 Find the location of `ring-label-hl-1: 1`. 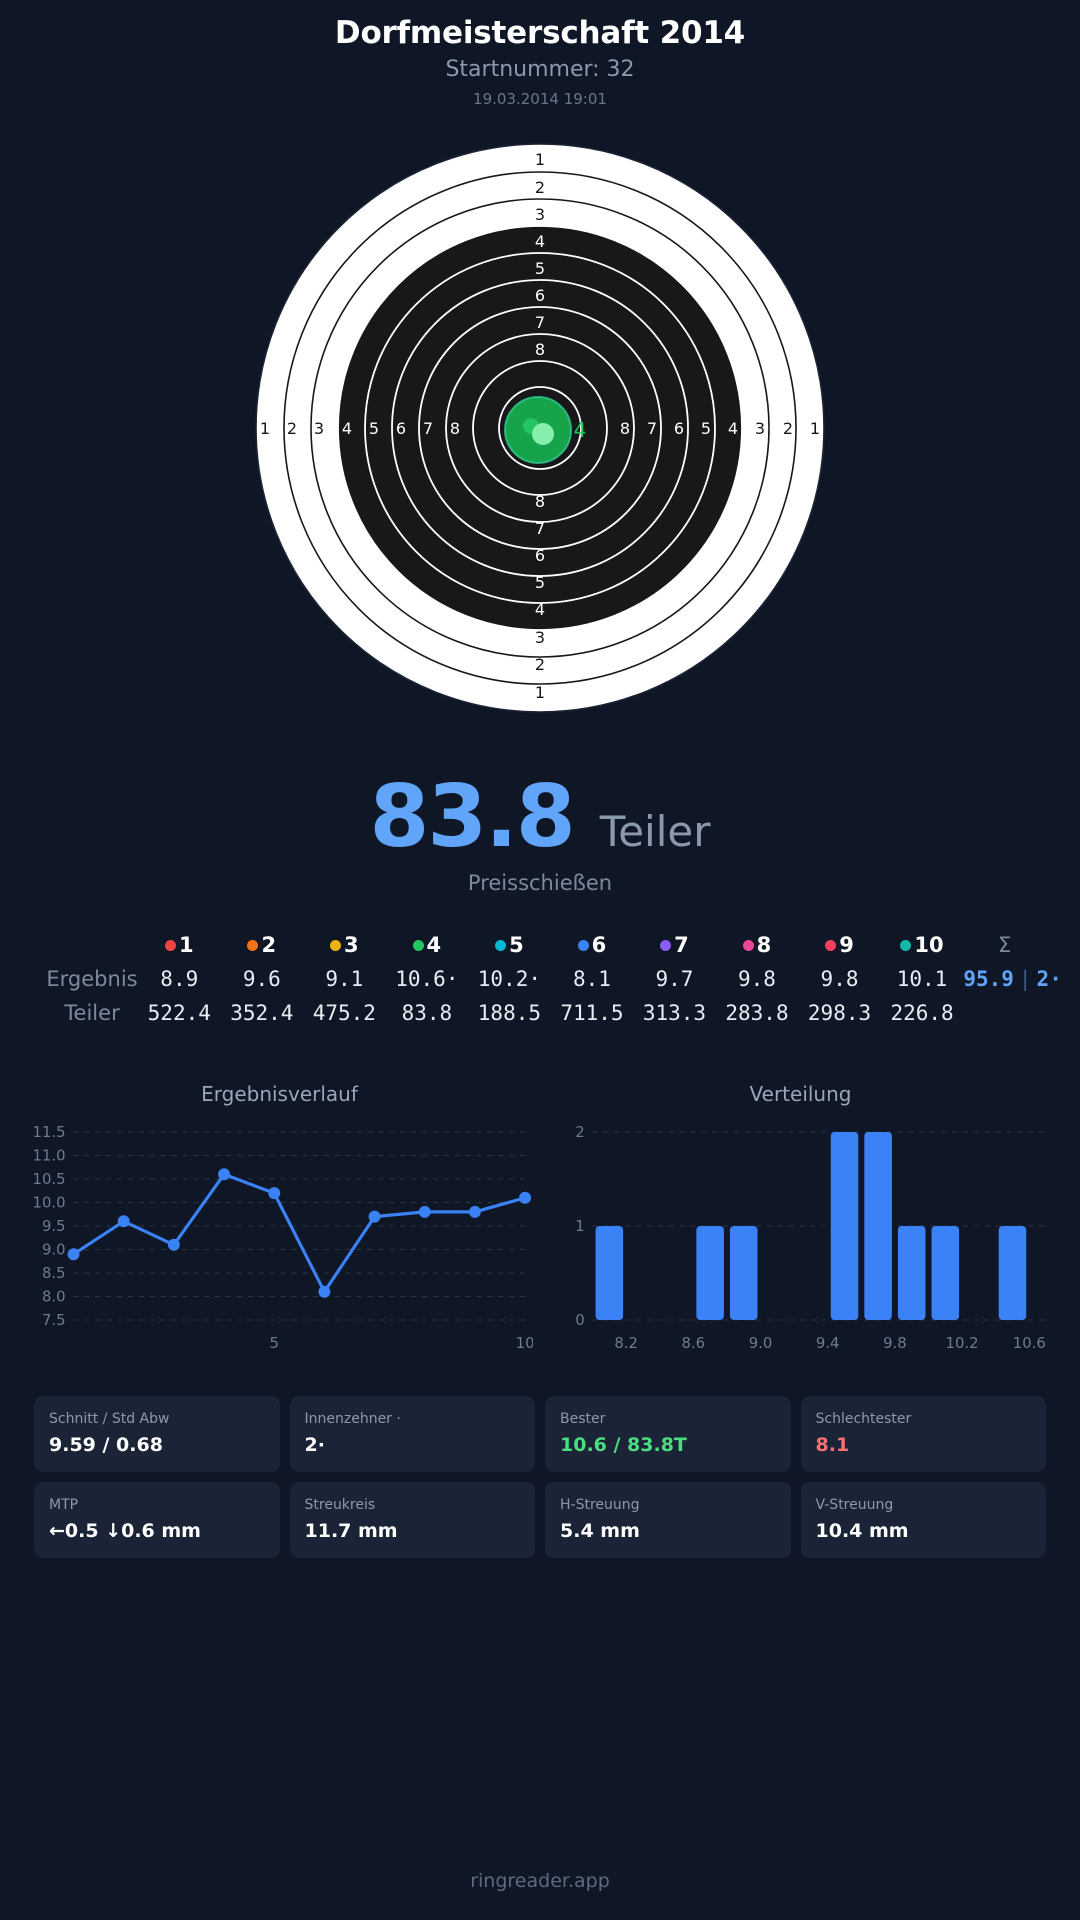

ring-label-hl-1: 1 is located at coordinates (265, 428).